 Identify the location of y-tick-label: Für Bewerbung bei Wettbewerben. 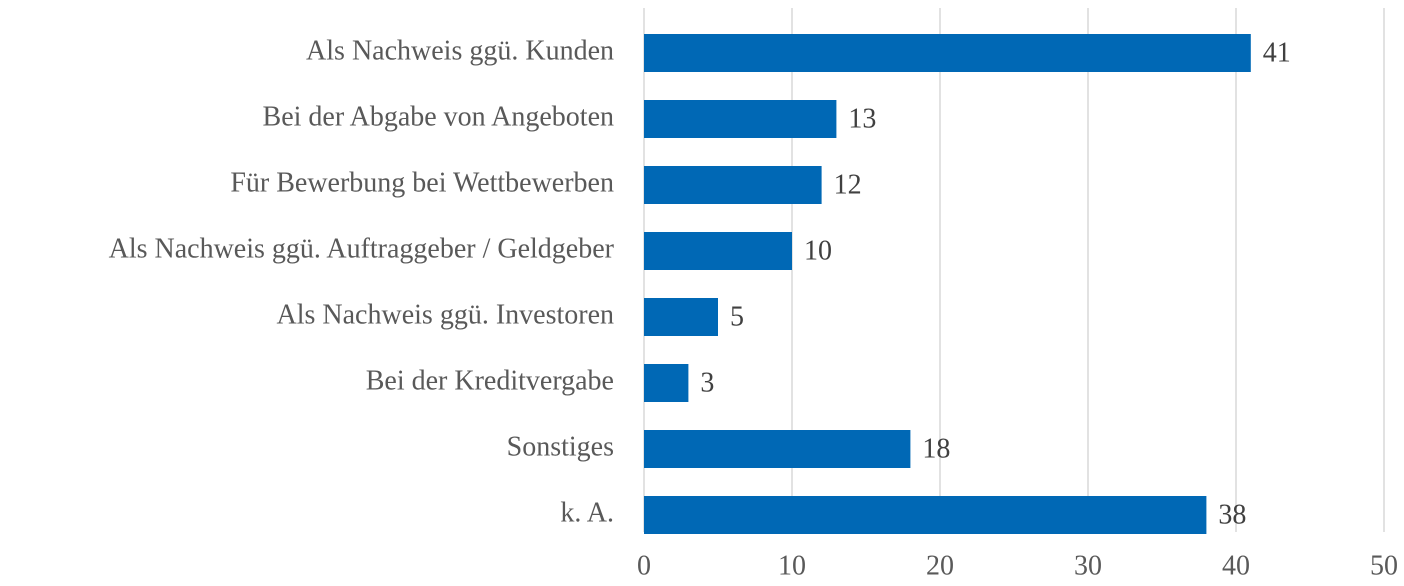
(422, 182).